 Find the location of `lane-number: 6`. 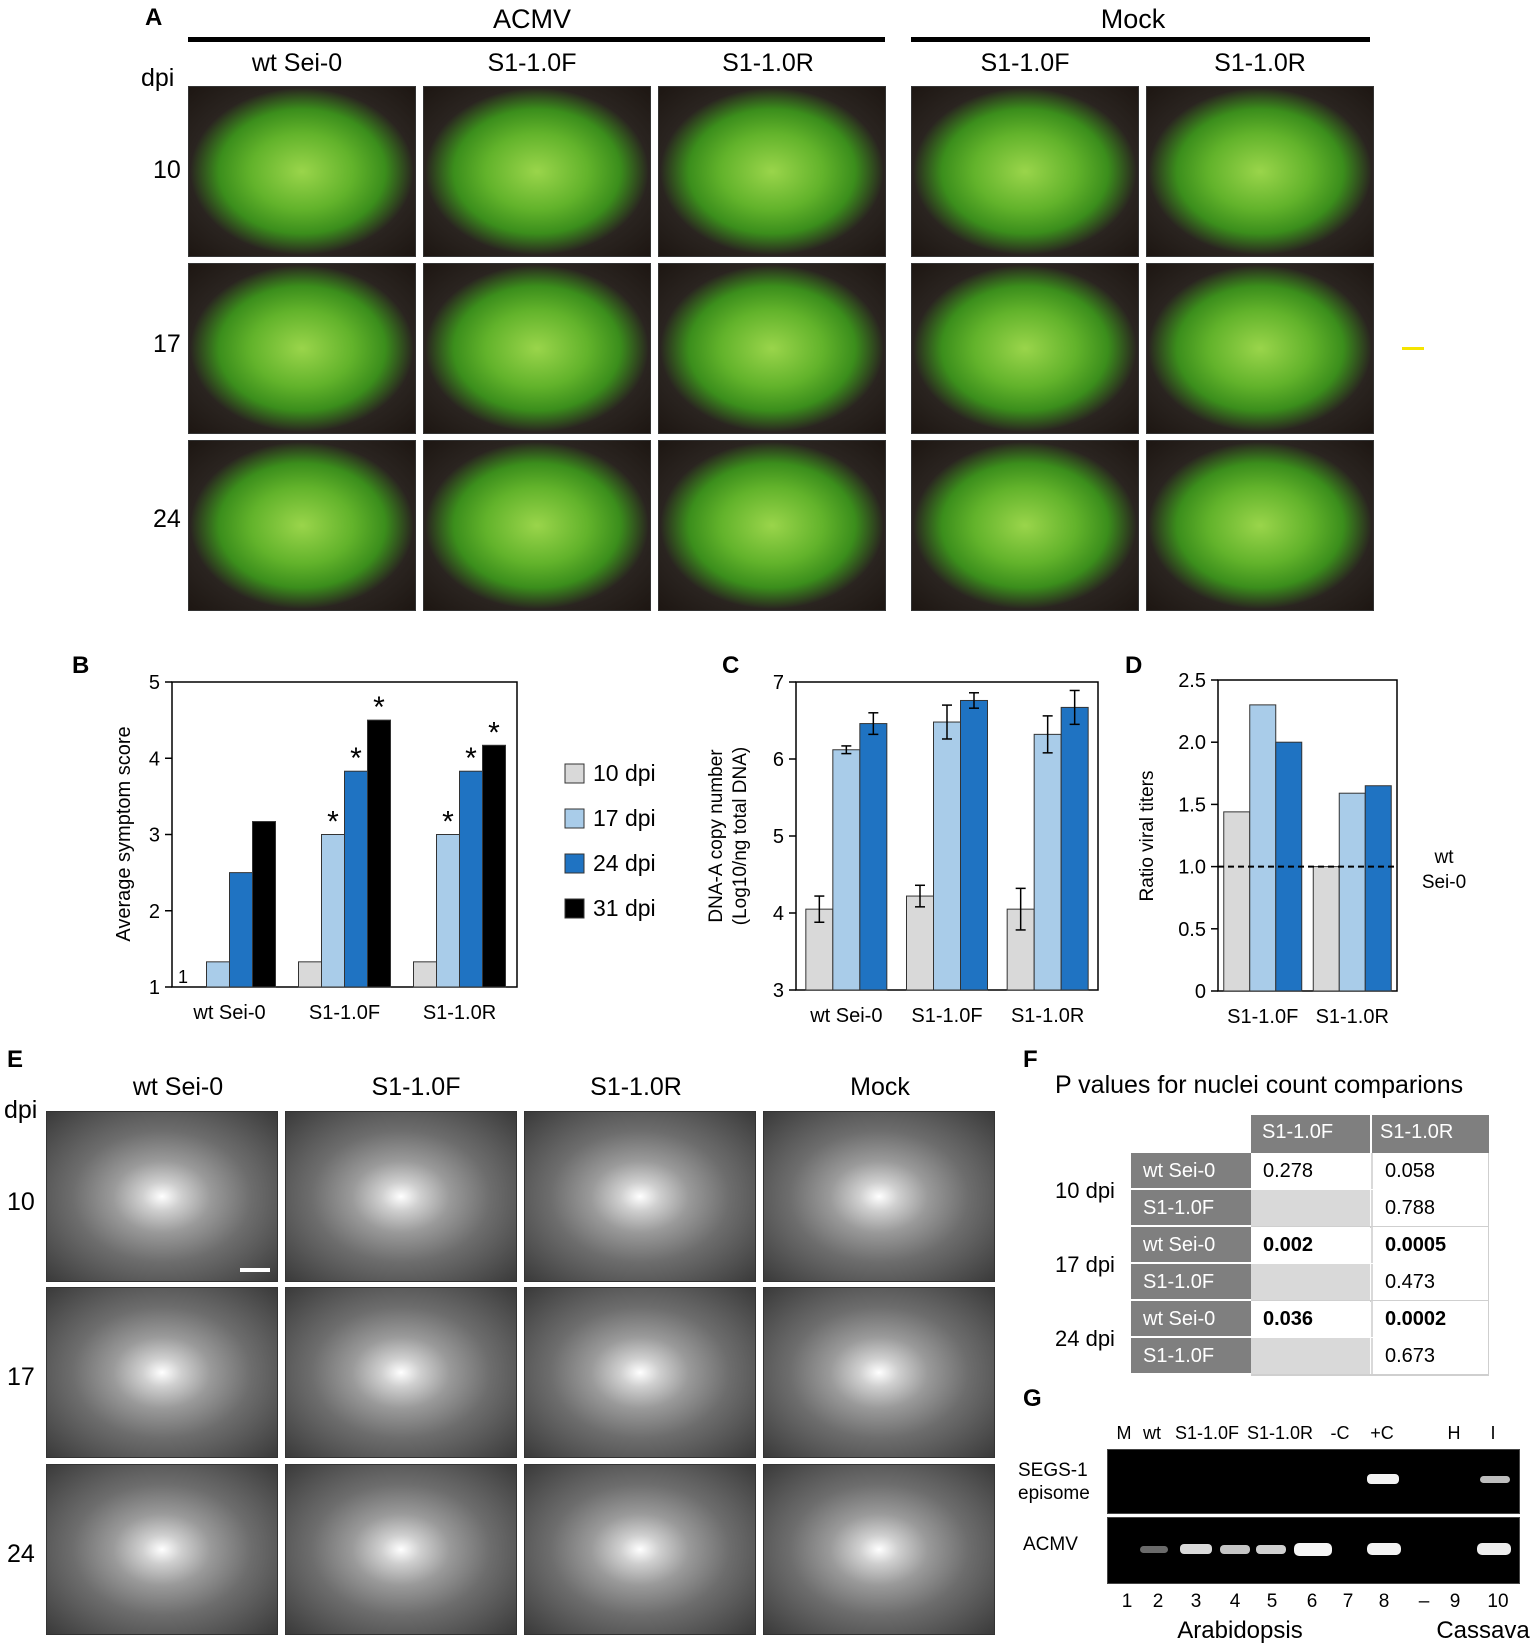

lane-number: 6 is located at coordinates (1312, 1601).